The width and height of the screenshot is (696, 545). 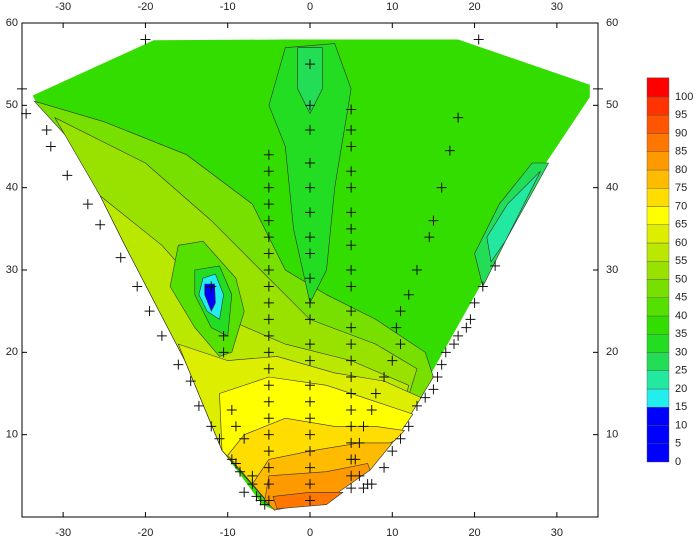 I want to click on y-tick-label-right: 60, so click(x=612, y=23).